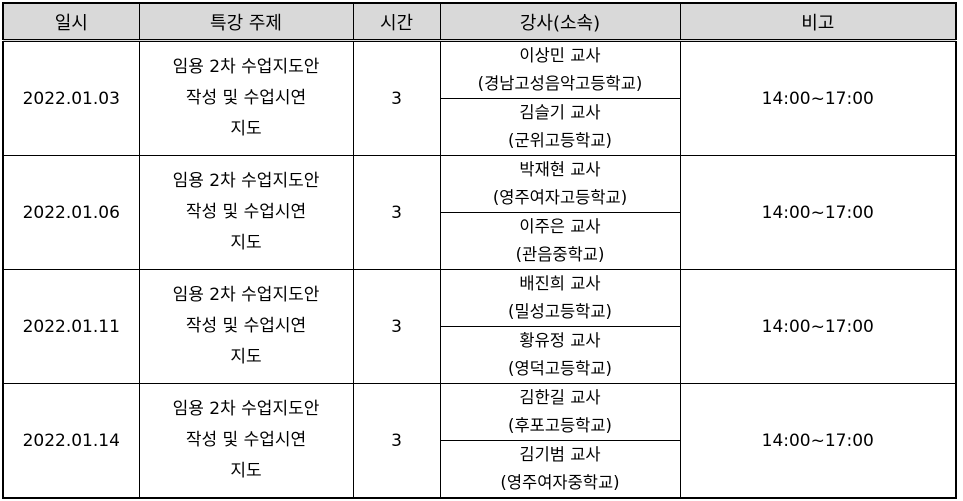 This screenshot has height=501, width=963. What do you see at coordinates (560, 197) in the screenshot?
I see `lecturer-org: (영주여자고등학교)` at bounding box center [560, 197].